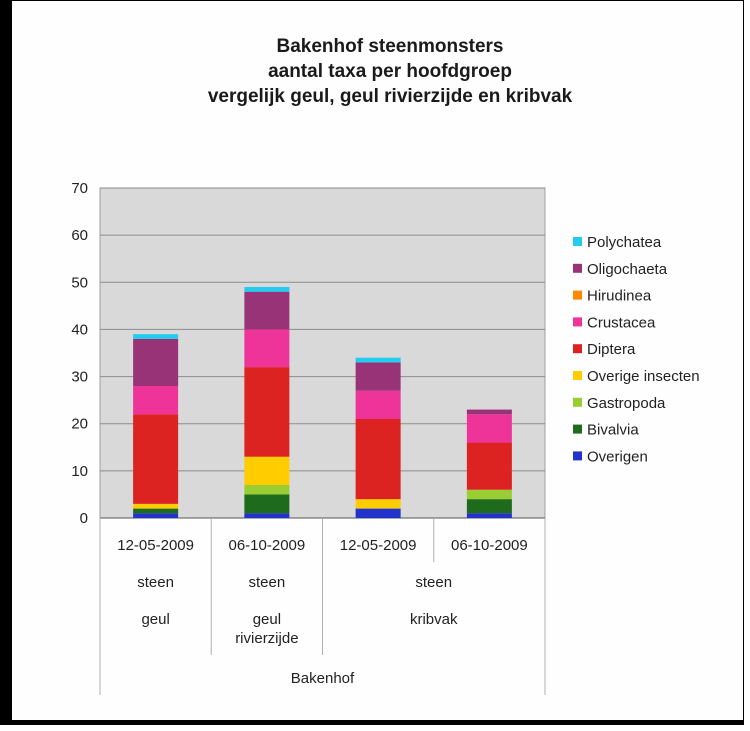 Image resolution: width=750 pixels, height=731 pixels. What do you see at coordinates (611, 349) in the screenshot?
I see `legend-label: Diptera` at bounding box center [611, 349].